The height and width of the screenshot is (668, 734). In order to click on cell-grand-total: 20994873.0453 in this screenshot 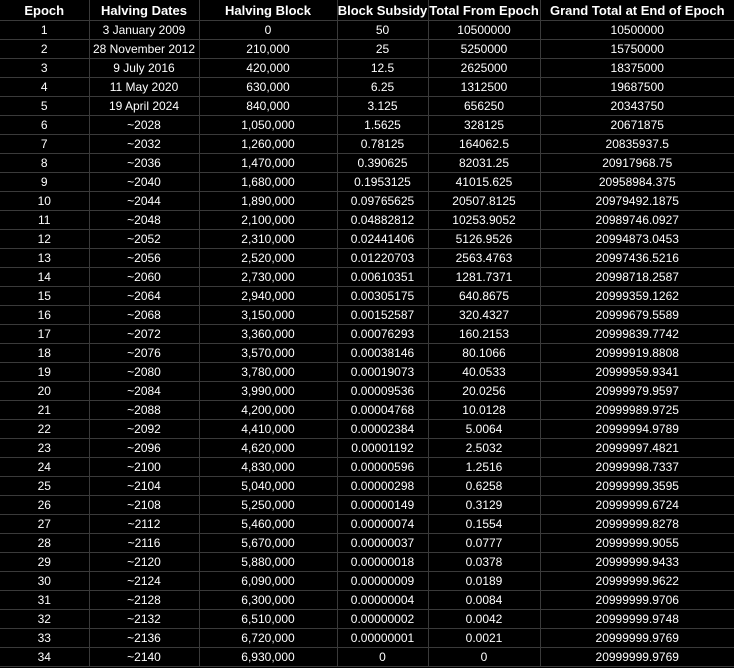, I will do `click(637, 239)`.